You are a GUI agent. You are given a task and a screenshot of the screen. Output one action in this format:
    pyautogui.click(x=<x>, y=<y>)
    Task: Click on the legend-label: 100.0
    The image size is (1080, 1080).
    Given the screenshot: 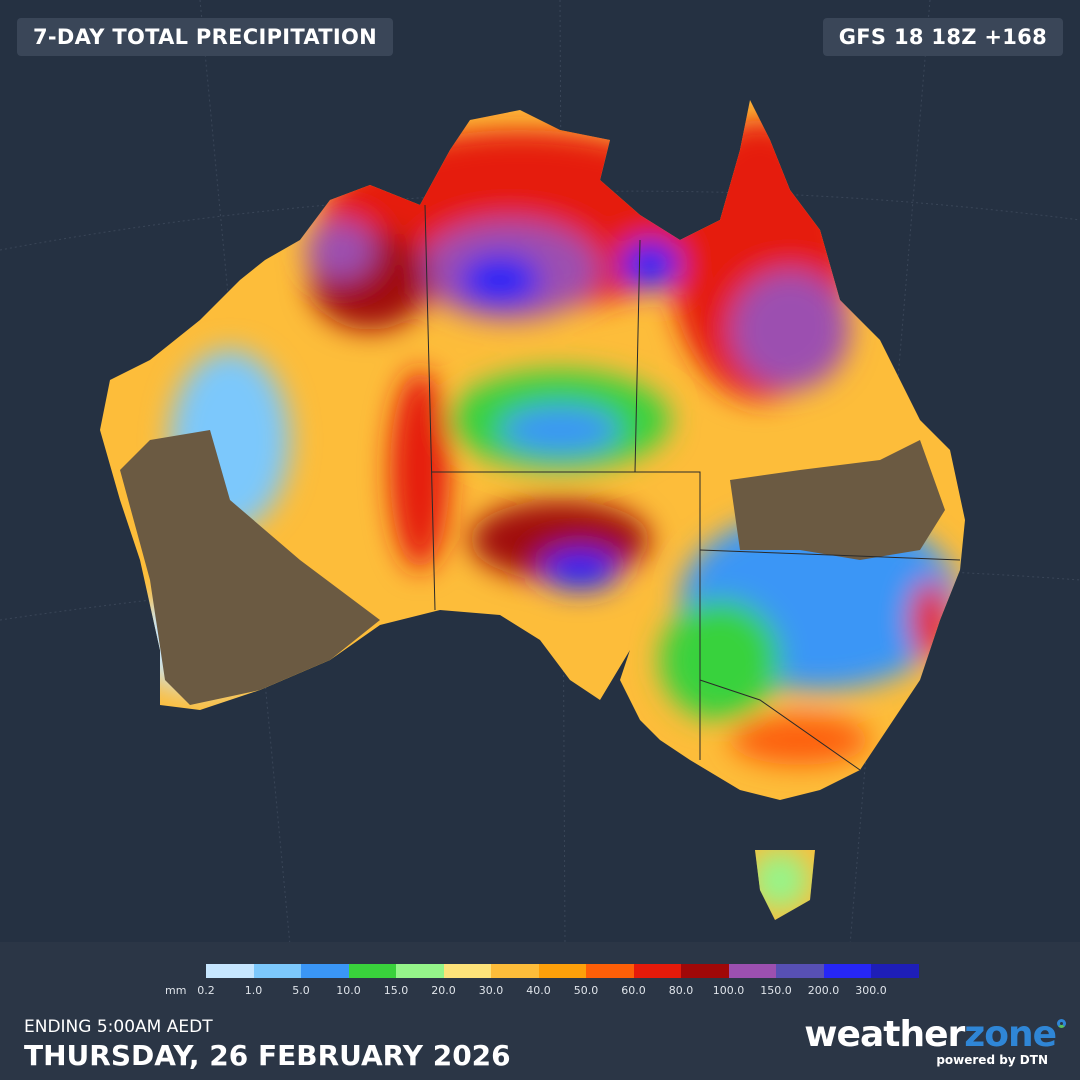 What is the action you would take?
    pyautogui.click(x=728, y=990)
    